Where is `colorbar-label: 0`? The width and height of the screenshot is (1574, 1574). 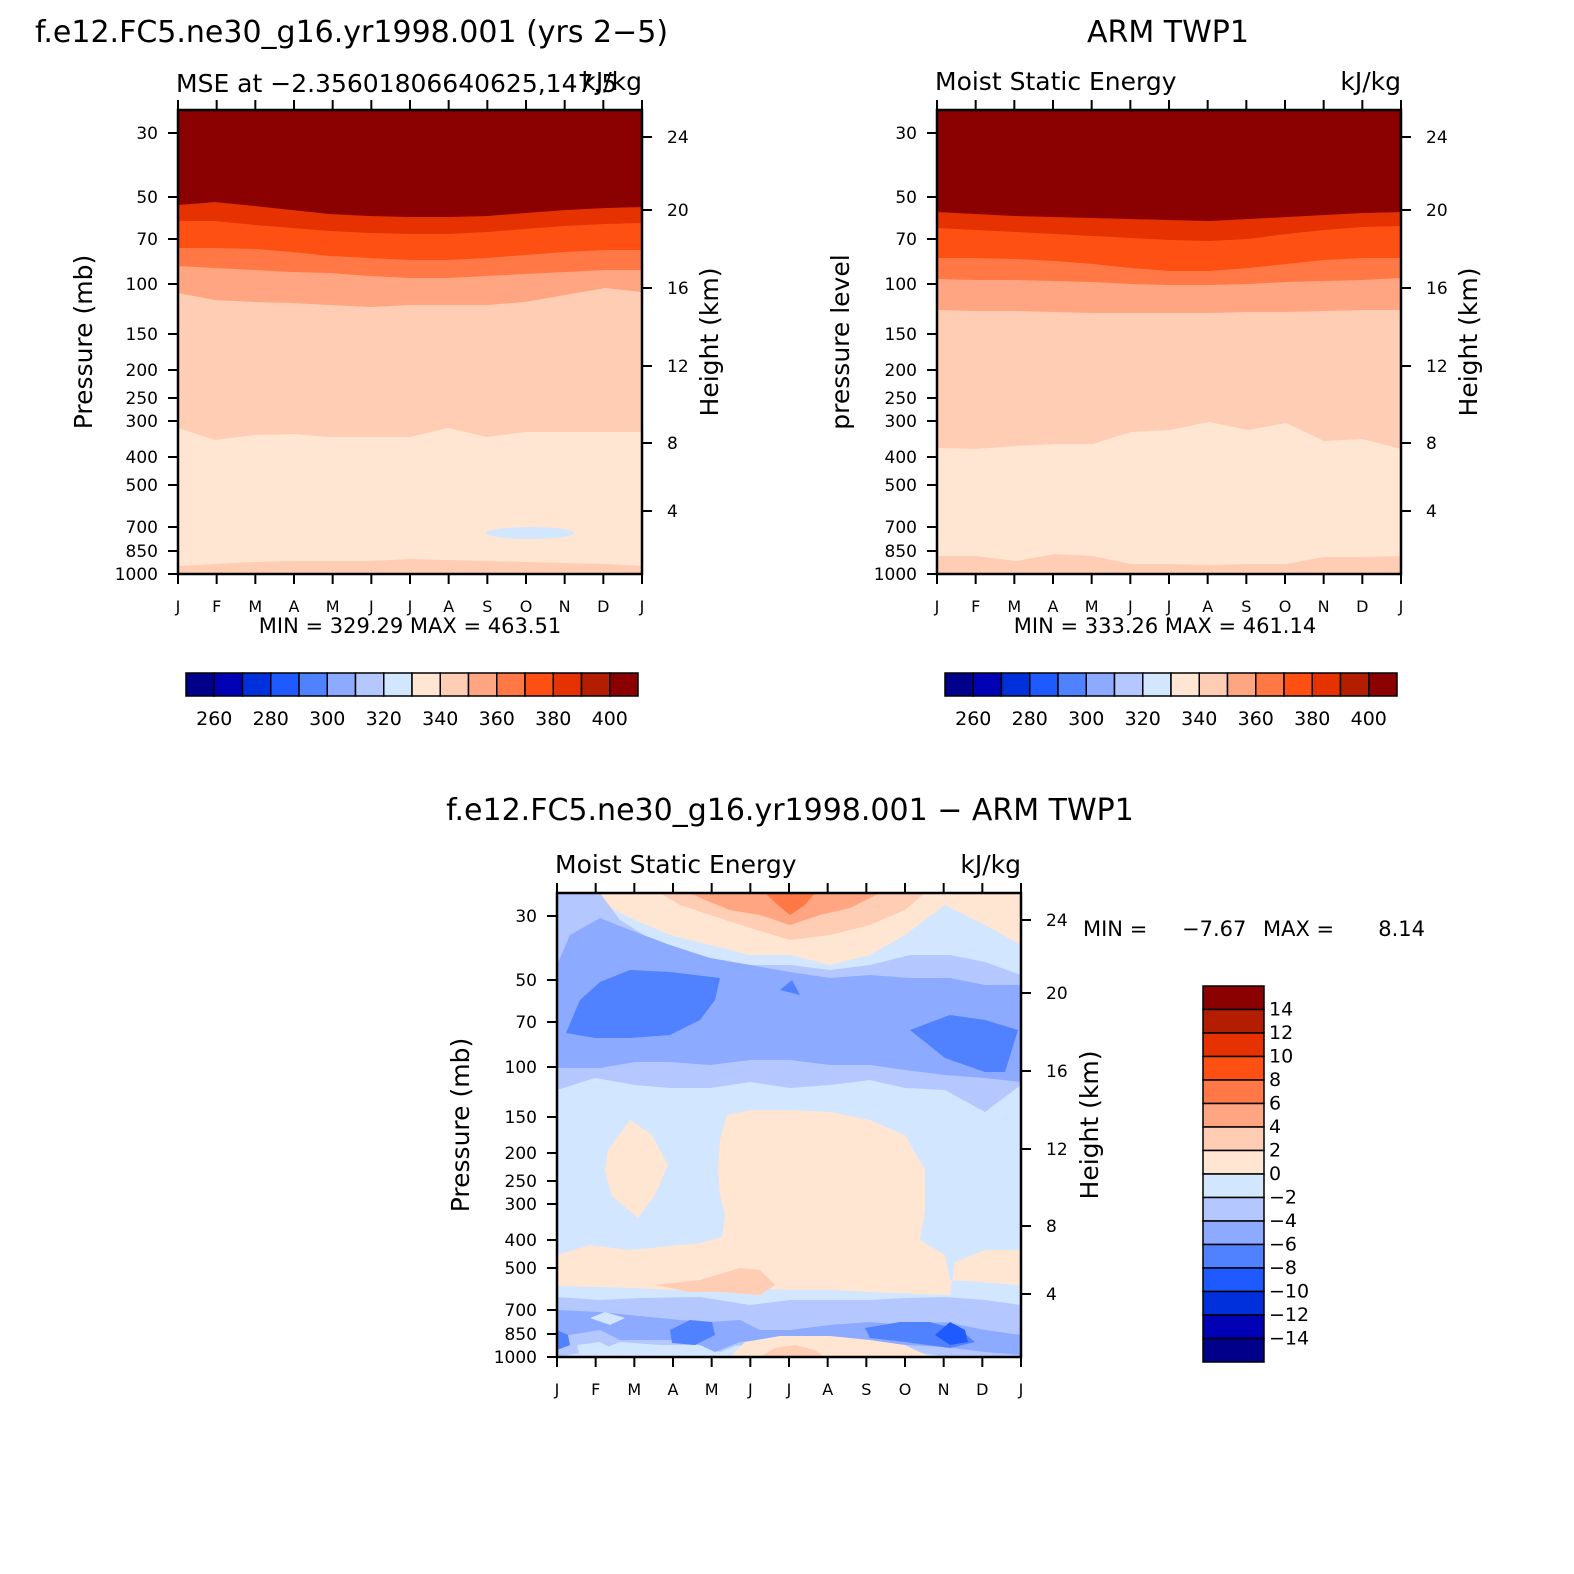 colorbar-label: 0 is located at coordinates (1275, 1174).